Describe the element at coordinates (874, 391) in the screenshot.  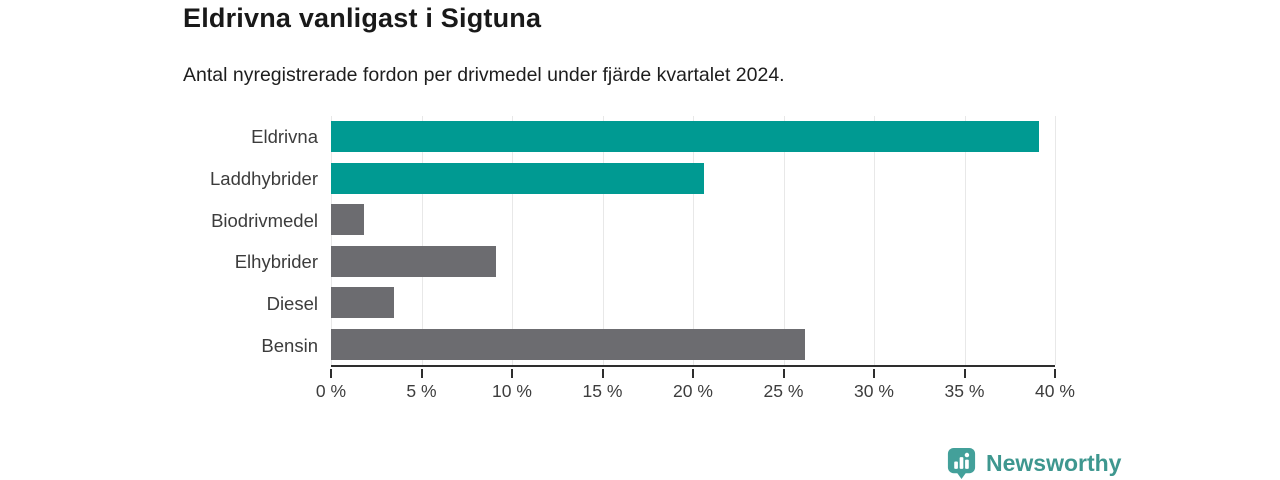
I see `x-tick-label: 30 %` at that location.